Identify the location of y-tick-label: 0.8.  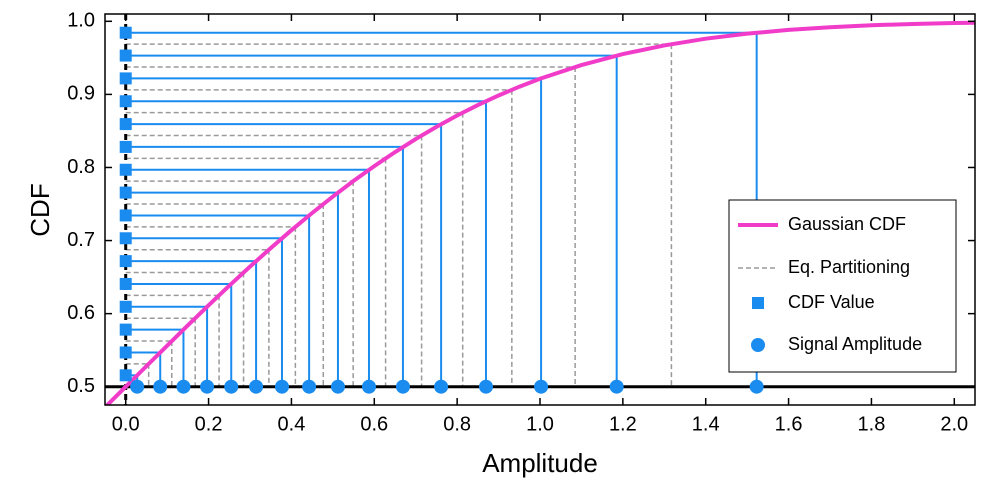
(81, 167).